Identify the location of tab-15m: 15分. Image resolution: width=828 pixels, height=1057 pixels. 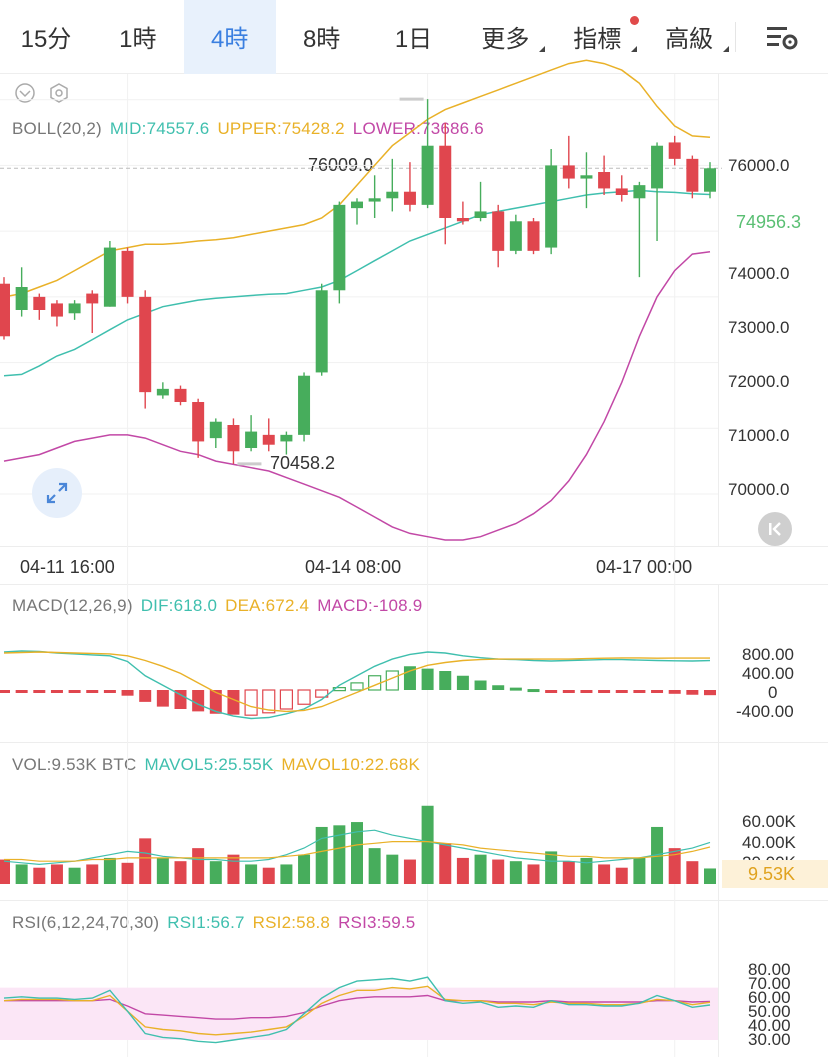
(46, 37).